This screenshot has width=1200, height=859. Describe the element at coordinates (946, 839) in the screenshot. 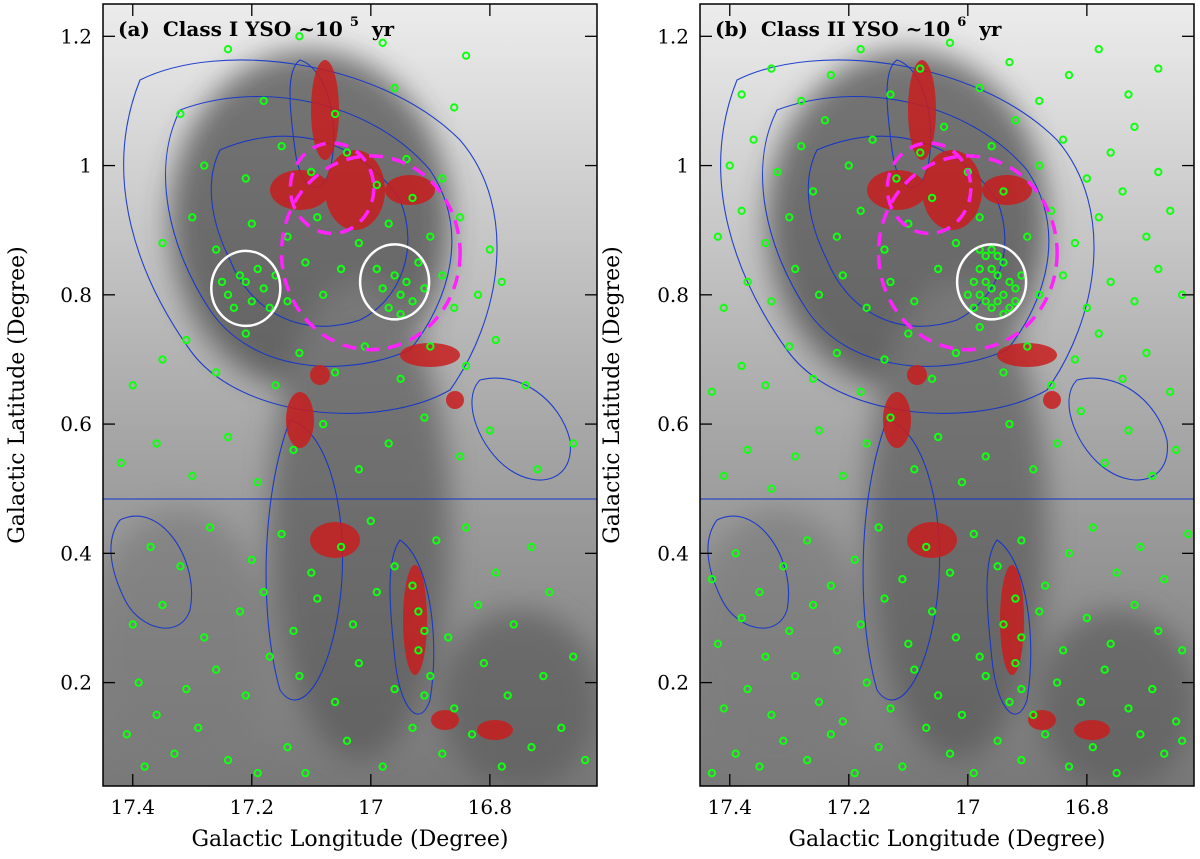

I see `panel-b-xlabel: Galactic Longitude (Degree)` at that location.